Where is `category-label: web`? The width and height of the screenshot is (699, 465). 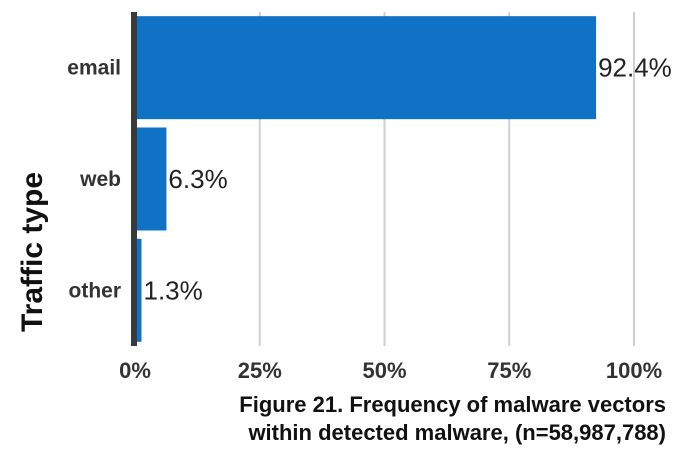 category-label: web is located at coordinates (100, 179).